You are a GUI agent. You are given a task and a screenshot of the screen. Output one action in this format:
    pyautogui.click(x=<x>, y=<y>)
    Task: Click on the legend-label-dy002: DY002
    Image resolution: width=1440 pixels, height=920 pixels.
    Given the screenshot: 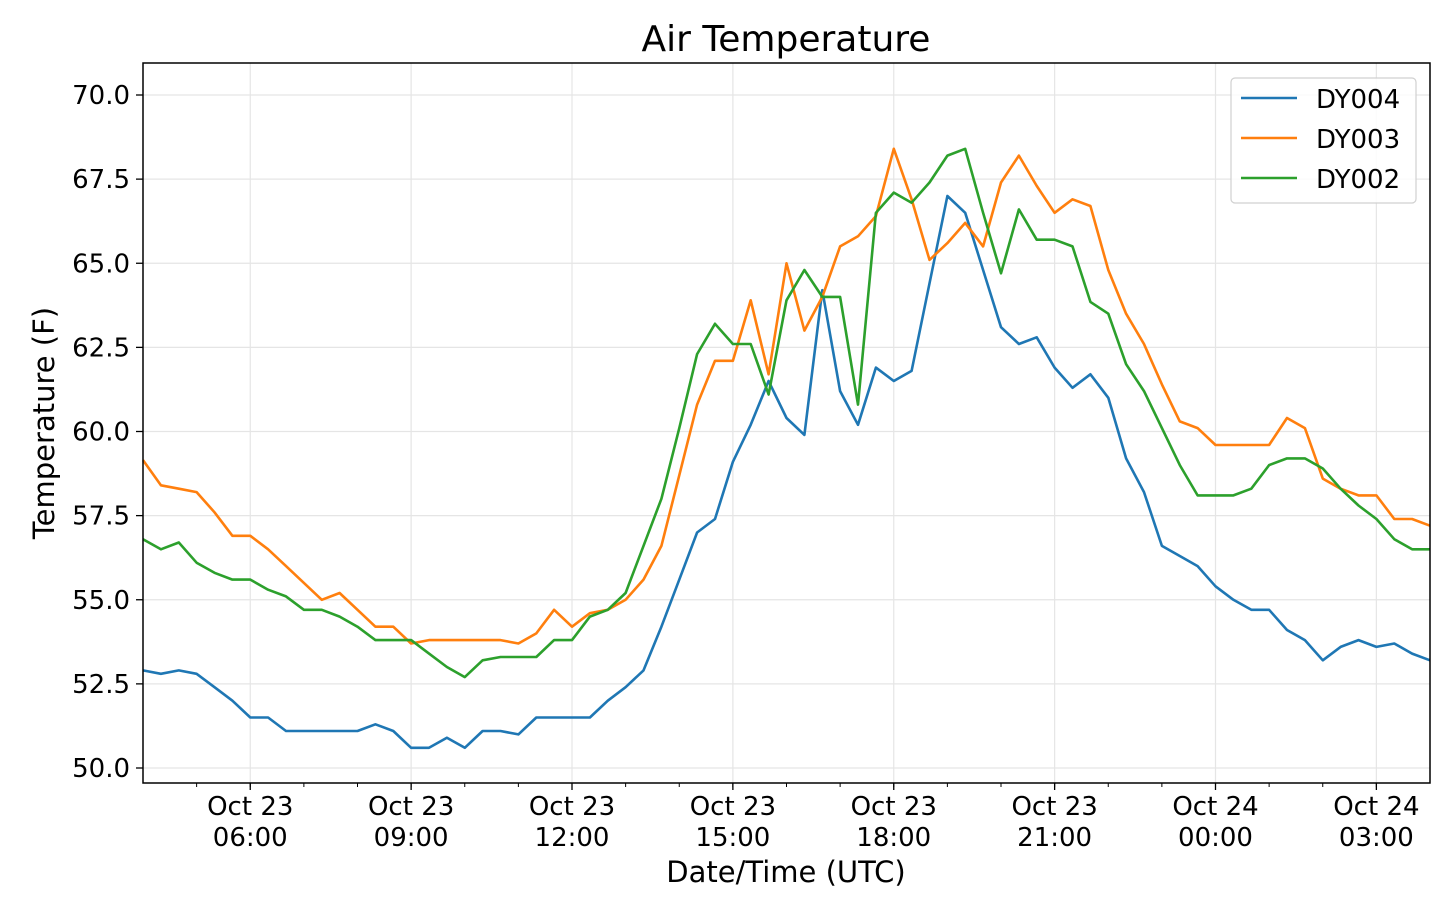 What is the action you would take?
    pyautogui.click(x=1358, y=180)
    